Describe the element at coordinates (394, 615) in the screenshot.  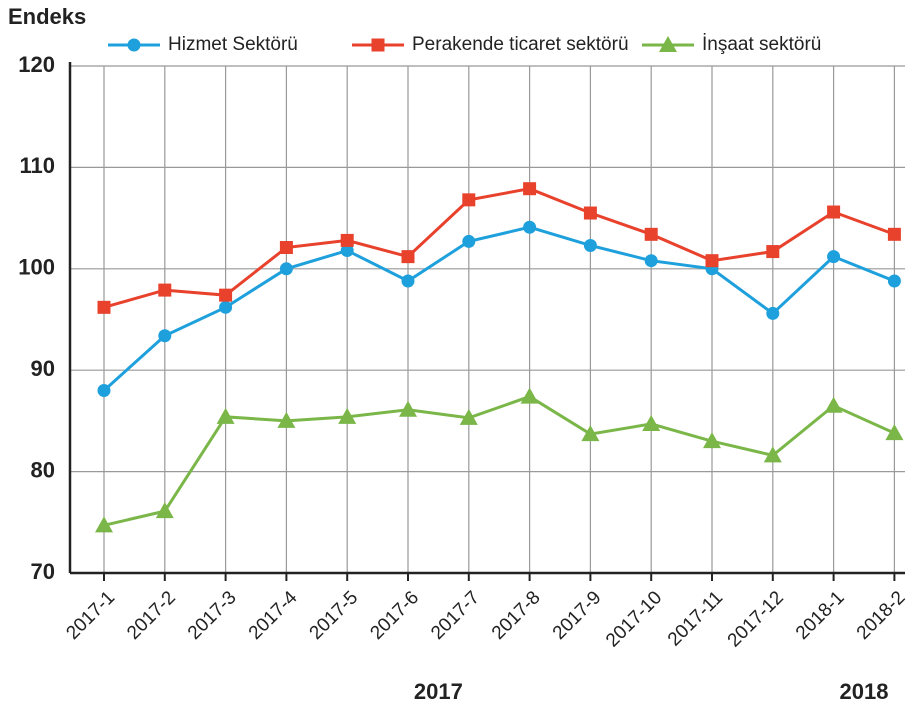
I see `x-tick-label: 2017-6` at that location.